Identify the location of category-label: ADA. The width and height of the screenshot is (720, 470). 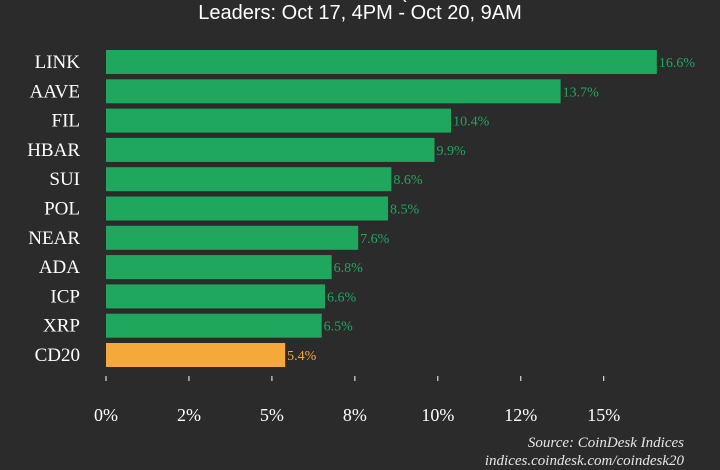
(59, 267).